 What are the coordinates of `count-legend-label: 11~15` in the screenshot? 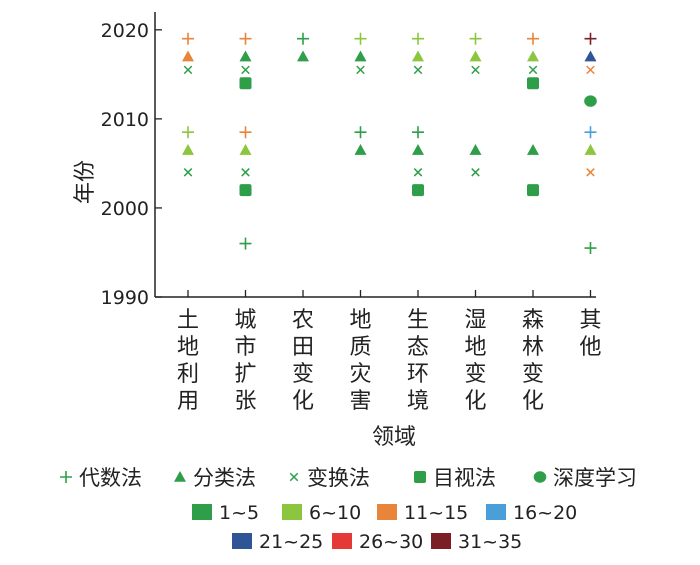 It's located at (436, 513).